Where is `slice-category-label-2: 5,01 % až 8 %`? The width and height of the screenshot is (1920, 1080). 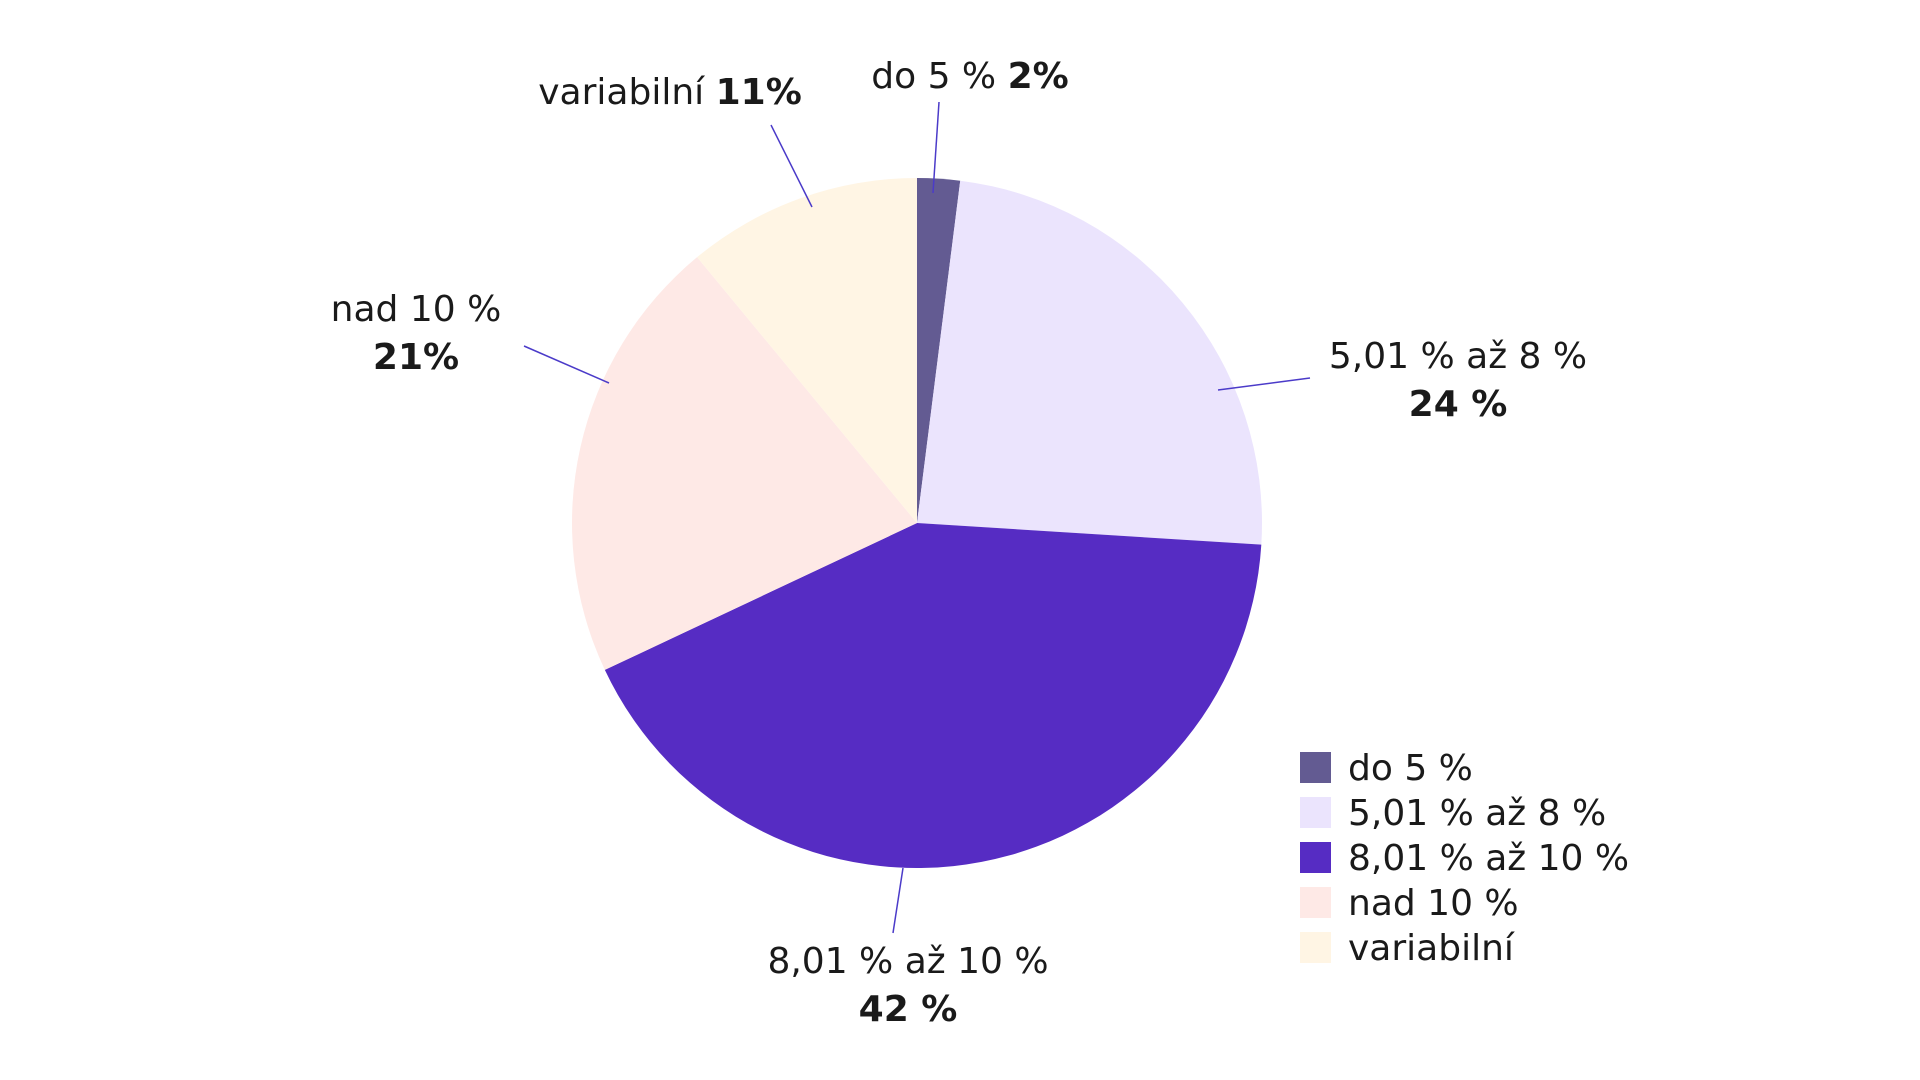
slice-category-label-2: 5,01 % až 8 % is located at coordinates (1458, 356).